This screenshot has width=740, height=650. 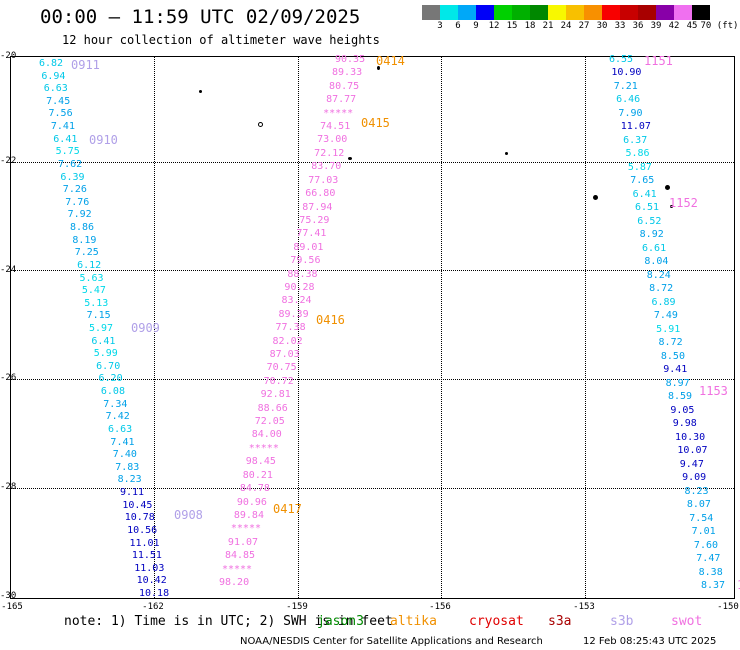 I want to click on wave-height-value: 92.81, so click(x=275, y=395).